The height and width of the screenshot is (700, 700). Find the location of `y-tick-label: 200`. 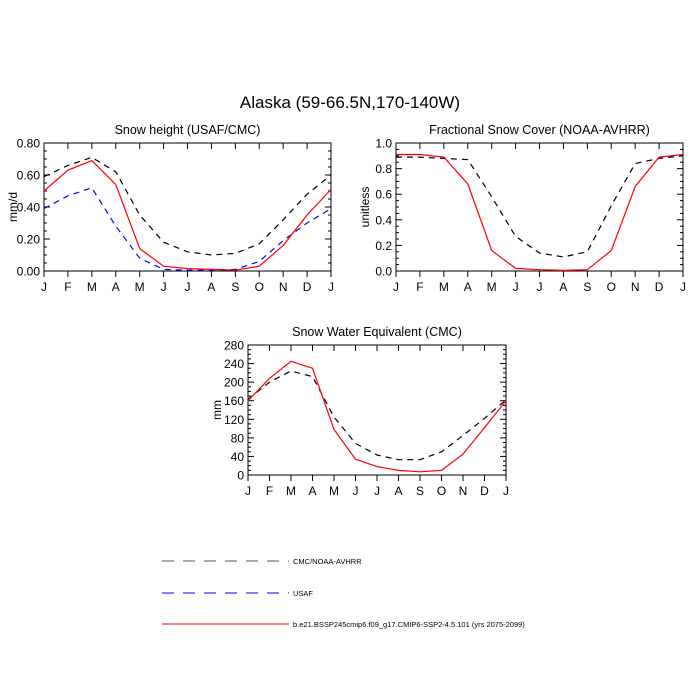

y-tick-label: 200 is located at coordinates (234, 383).